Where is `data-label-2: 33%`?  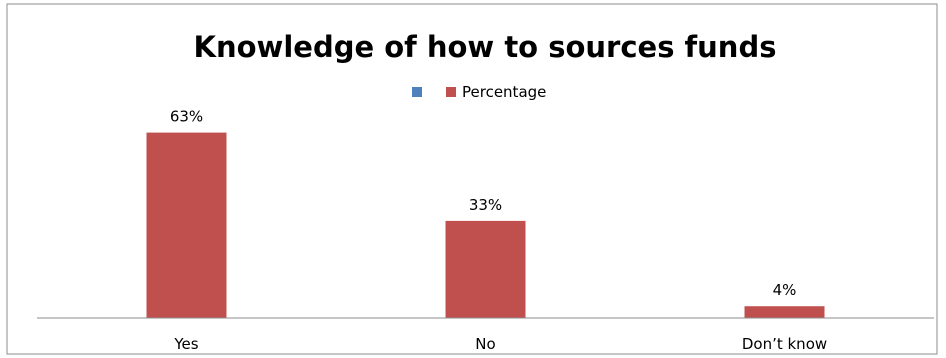
data-label-2: 33% is located at coordinates (485, 205).